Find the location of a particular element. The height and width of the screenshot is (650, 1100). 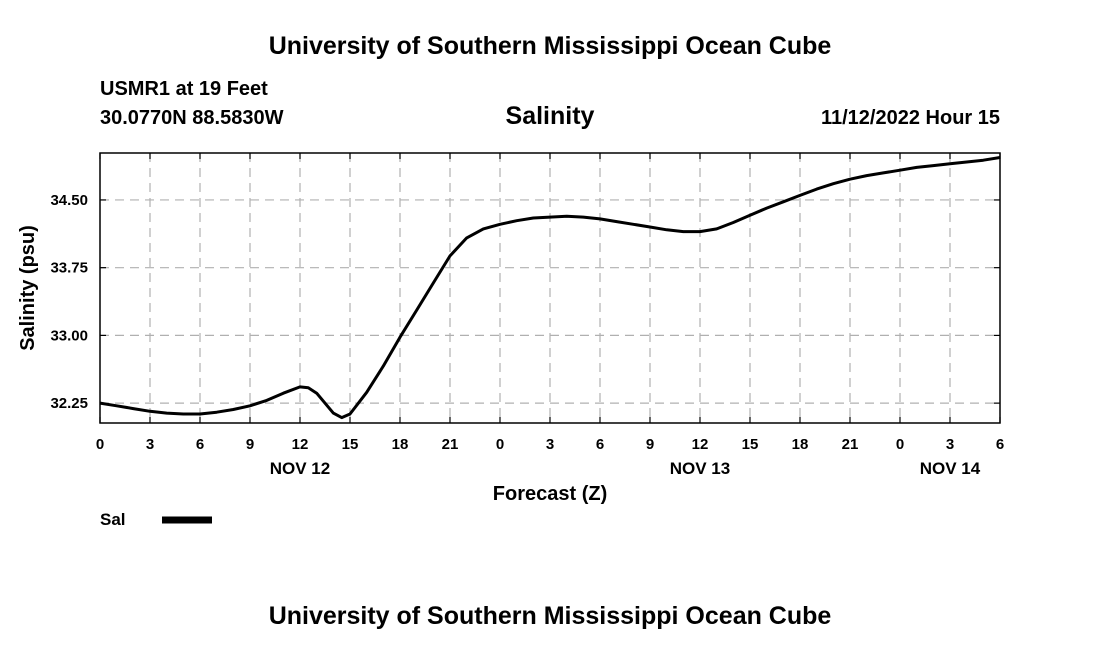

y-tick-label: 33.75 is located at coordinates (69, 268).